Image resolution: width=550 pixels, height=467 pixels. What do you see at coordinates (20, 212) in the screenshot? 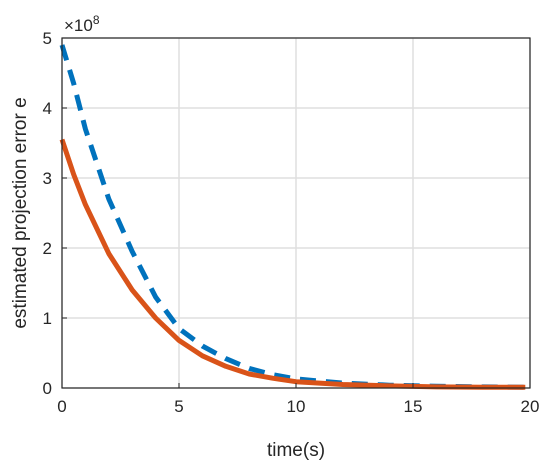
I see `y-axis-label: estimated projection error e` at bounding box center [20, 212].